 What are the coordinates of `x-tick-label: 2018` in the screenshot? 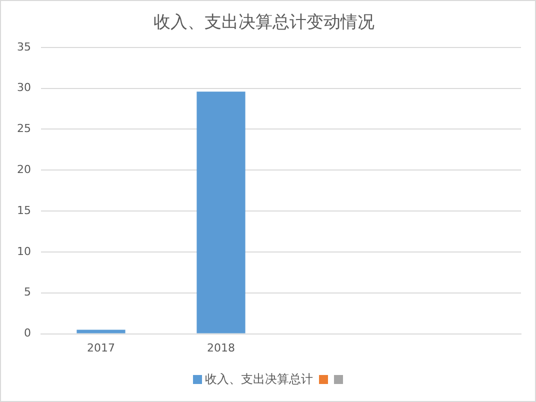 It's located at (221, 347).